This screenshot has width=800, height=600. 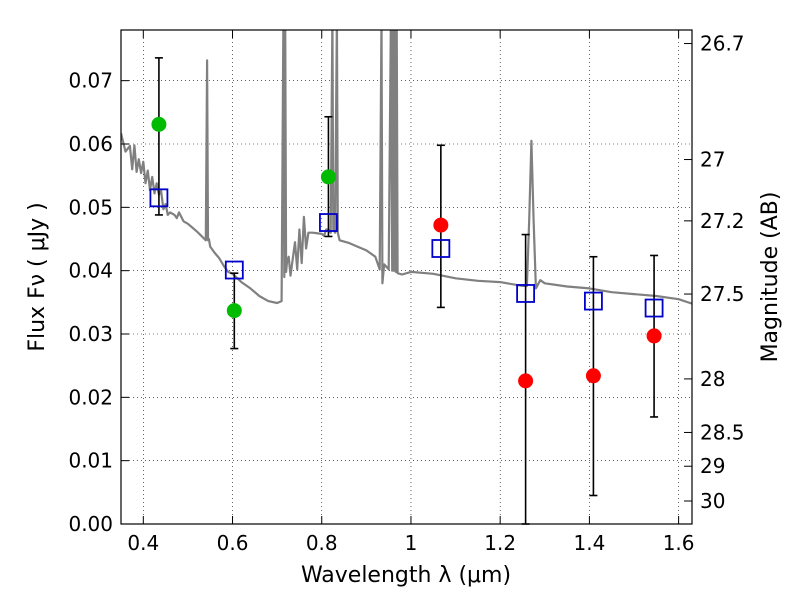 What do you see at coordinates (143, 543) in the screenshot?
I see `x-tick-label: 0.4` at bounding box center [143, 543].